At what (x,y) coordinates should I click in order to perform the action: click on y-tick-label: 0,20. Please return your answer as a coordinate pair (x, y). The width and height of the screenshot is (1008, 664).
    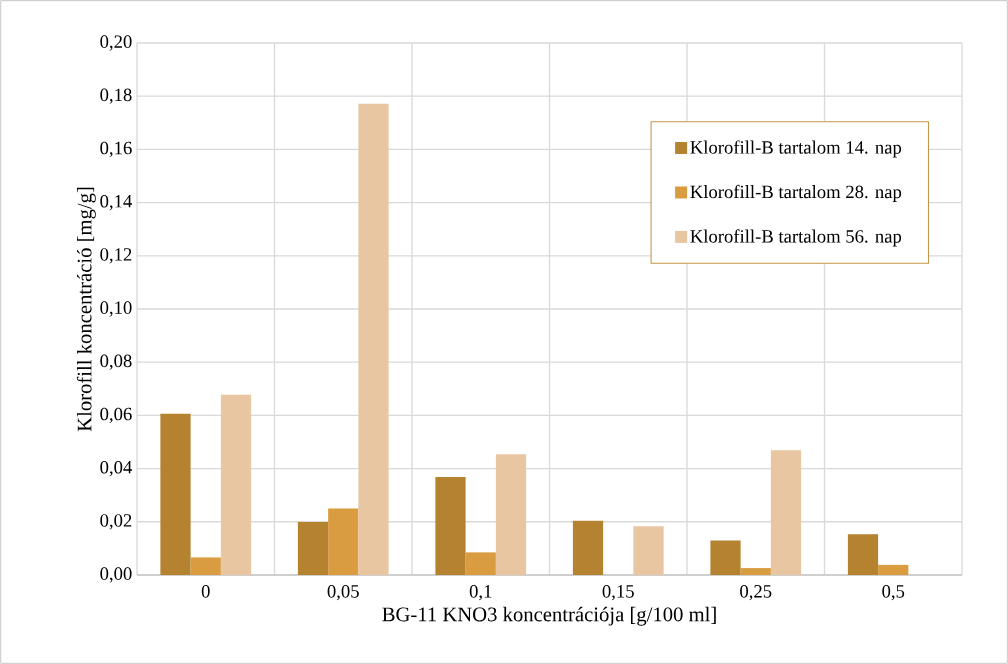
    Looking at the image, I should click on (116, 43).